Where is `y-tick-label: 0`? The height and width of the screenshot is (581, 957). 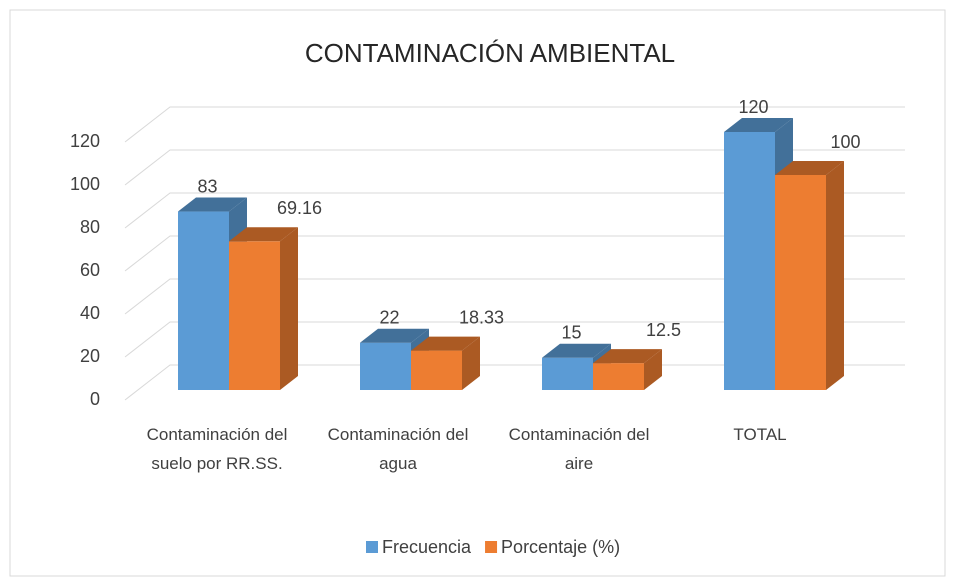
y-tick-label: 0 is located at coordinates (95, 399).